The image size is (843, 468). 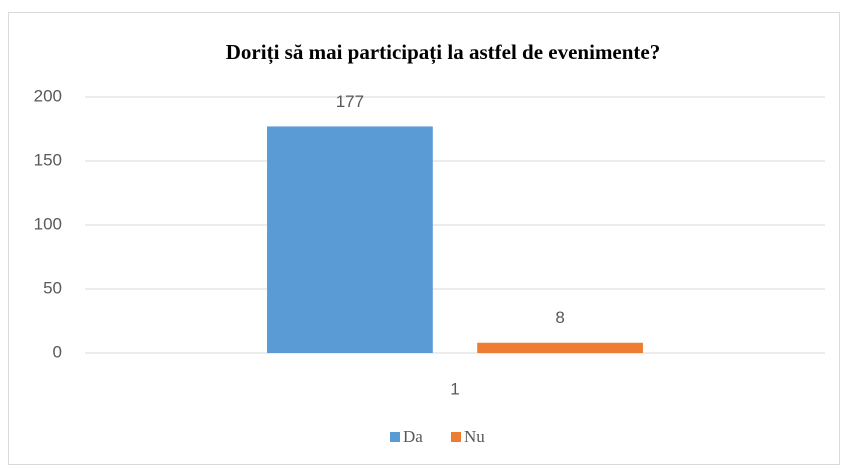 I want to click on y-tick-label: 200, so click(x=48, y=95).